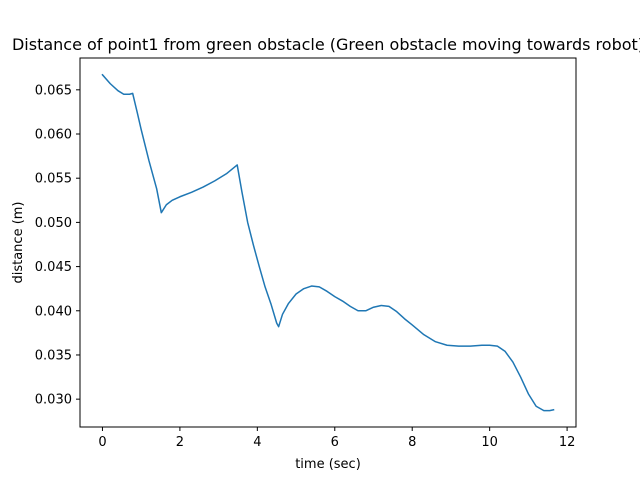 This screenshot has width=640, height=480. I want to click on y-tick-label: 0.045, so click(53, 267).